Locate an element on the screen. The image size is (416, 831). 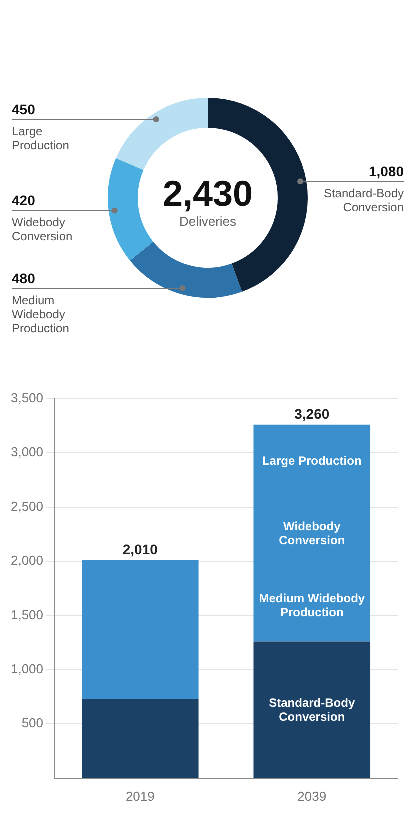
annotation: Medium Widebody Production is located at coordinates (312, 606).